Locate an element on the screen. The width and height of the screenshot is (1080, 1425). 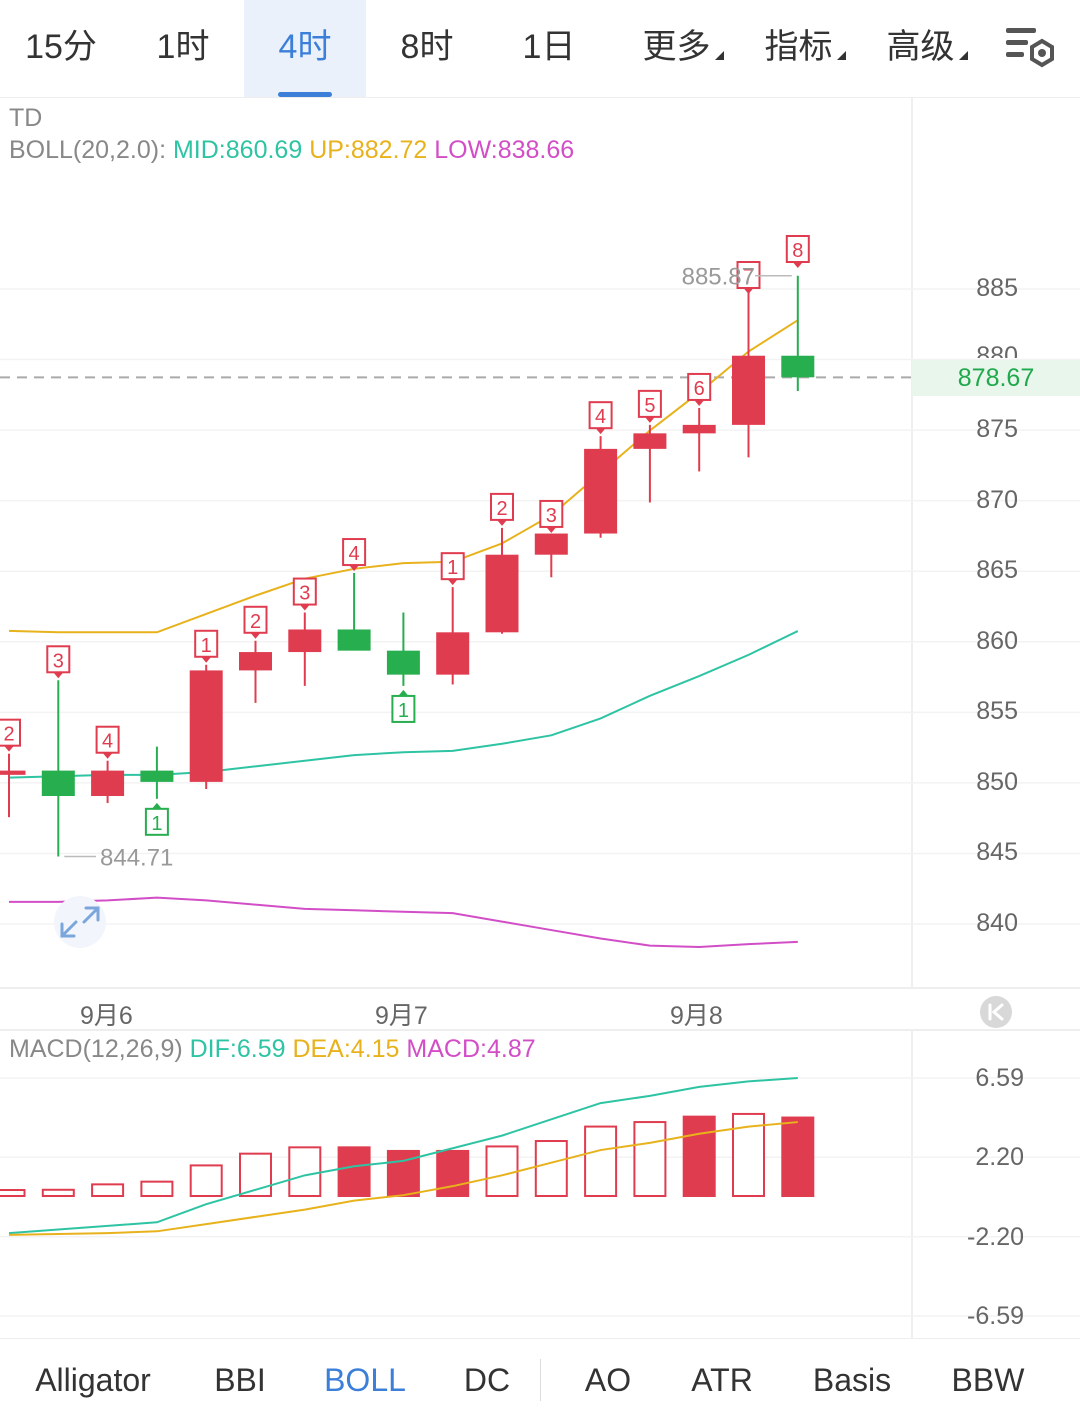
indicator-tab-label: BBI is located at coordinates (240, 1380).